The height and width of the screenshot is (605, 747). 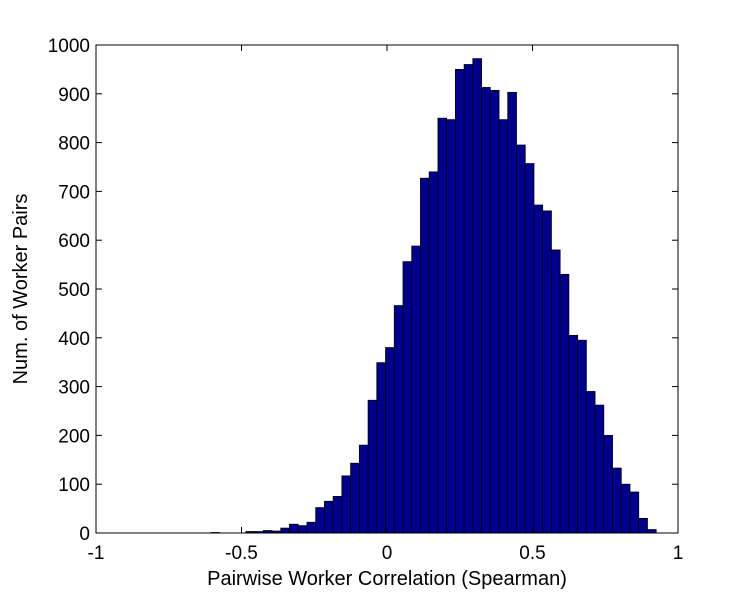 I want to click on y-axis-title: Num. of Worker Pairs, so click(x=21, y=289).